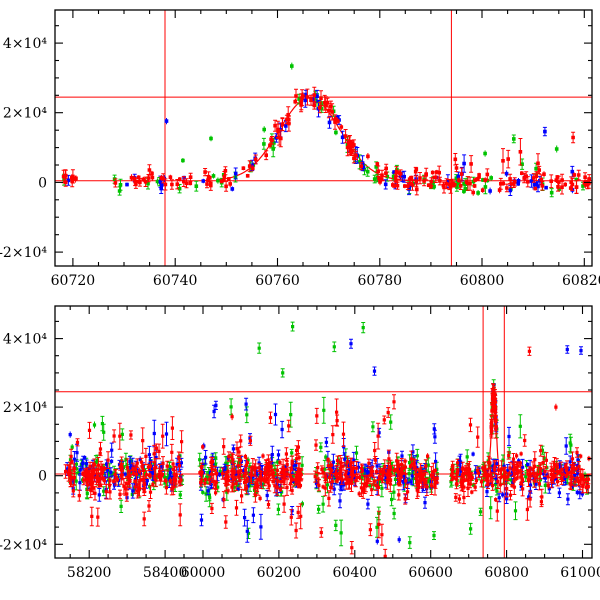 This screenshot has height=600, width=600. I want to click on x-tick-label: 60400, so click(355, 573).